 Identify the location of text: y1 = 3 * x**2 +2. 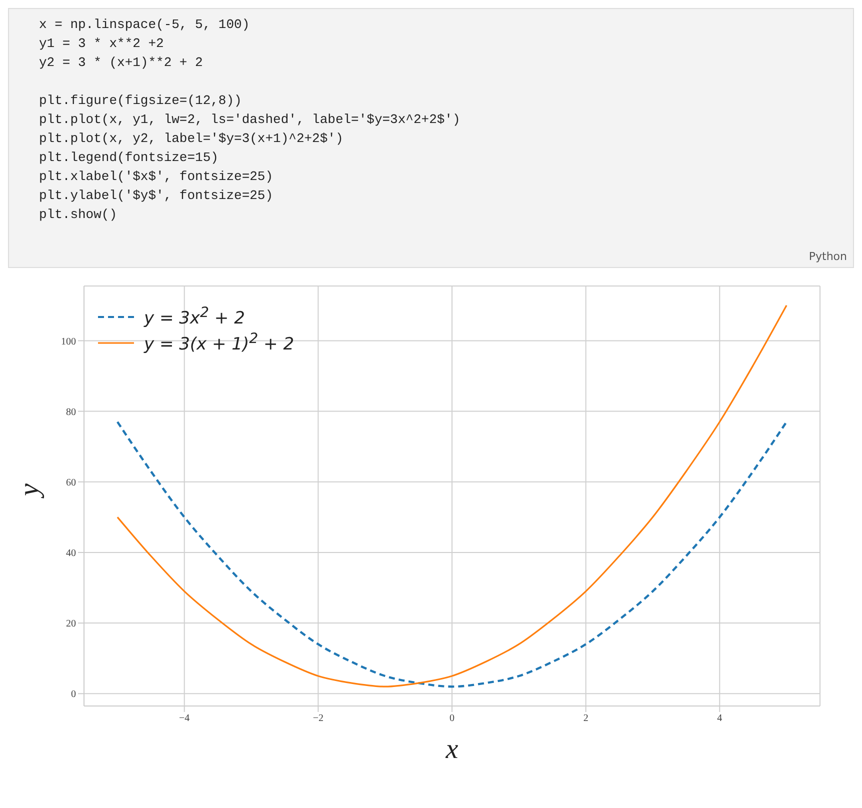
(102, 44).